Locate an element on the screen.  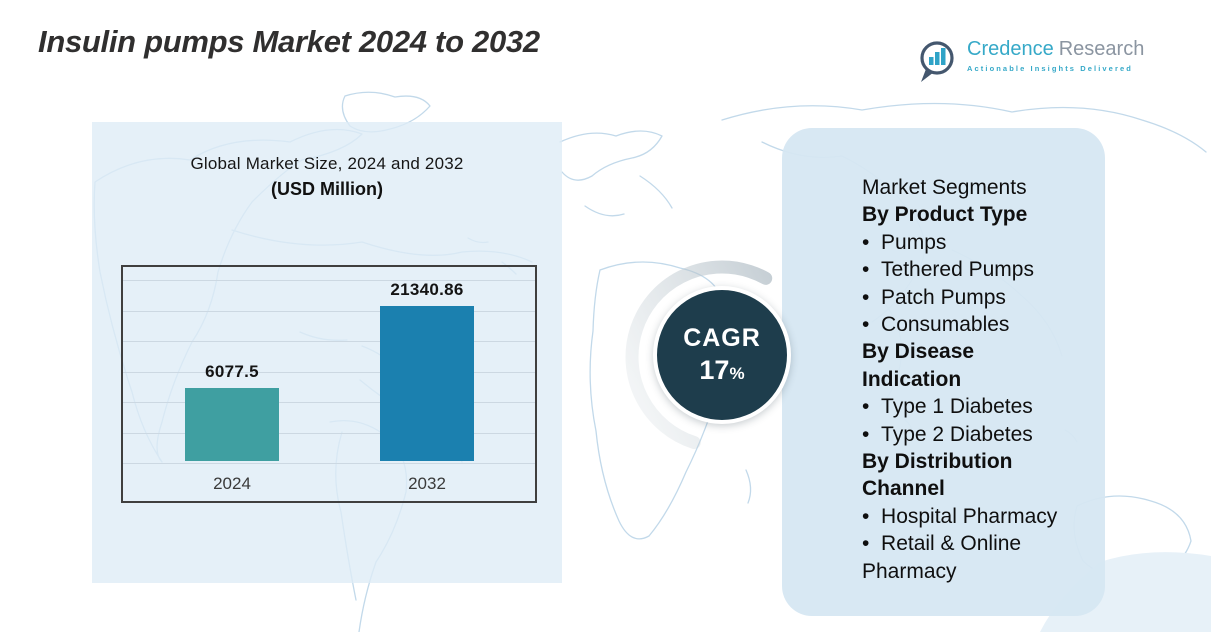
cagr-value: 17% is located at coordinates (721, 370).